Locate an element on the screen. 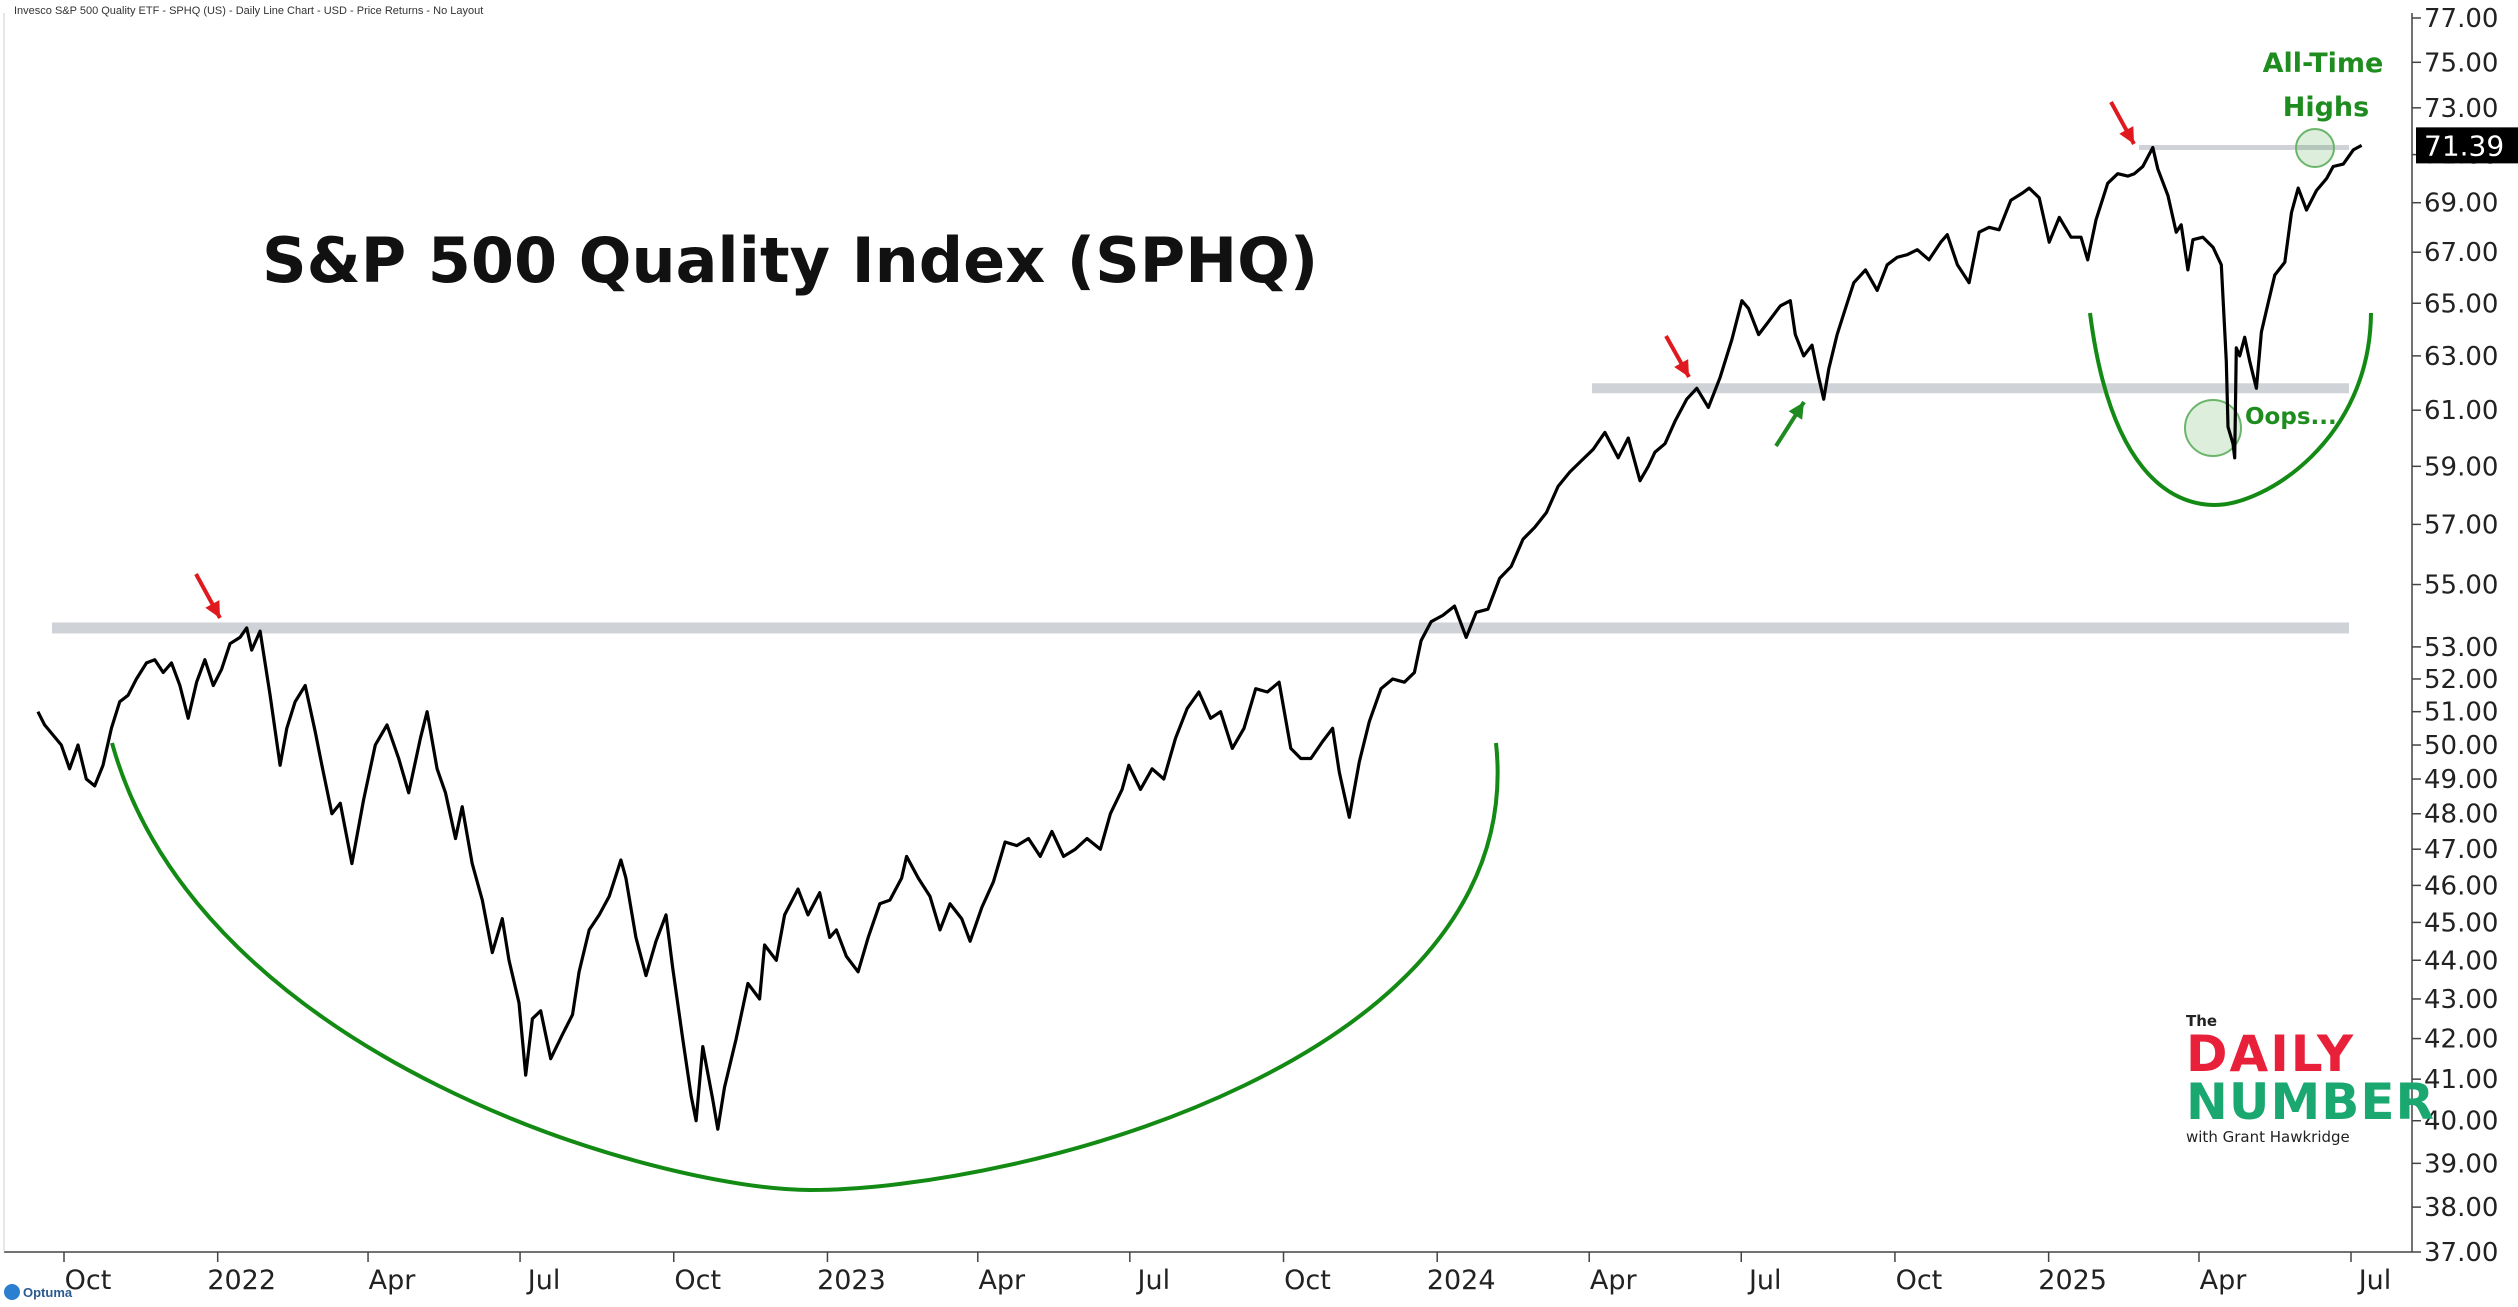  y-tick-label: 46.00 is located at coordinates (2461, 886).